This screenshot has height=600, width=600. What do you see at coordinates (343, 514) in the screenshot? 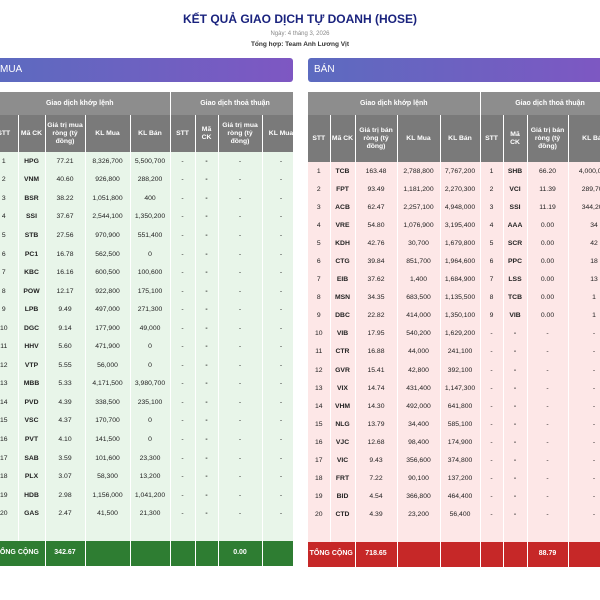
I see `stock-code: CTD` at bounding box center [343, 514].